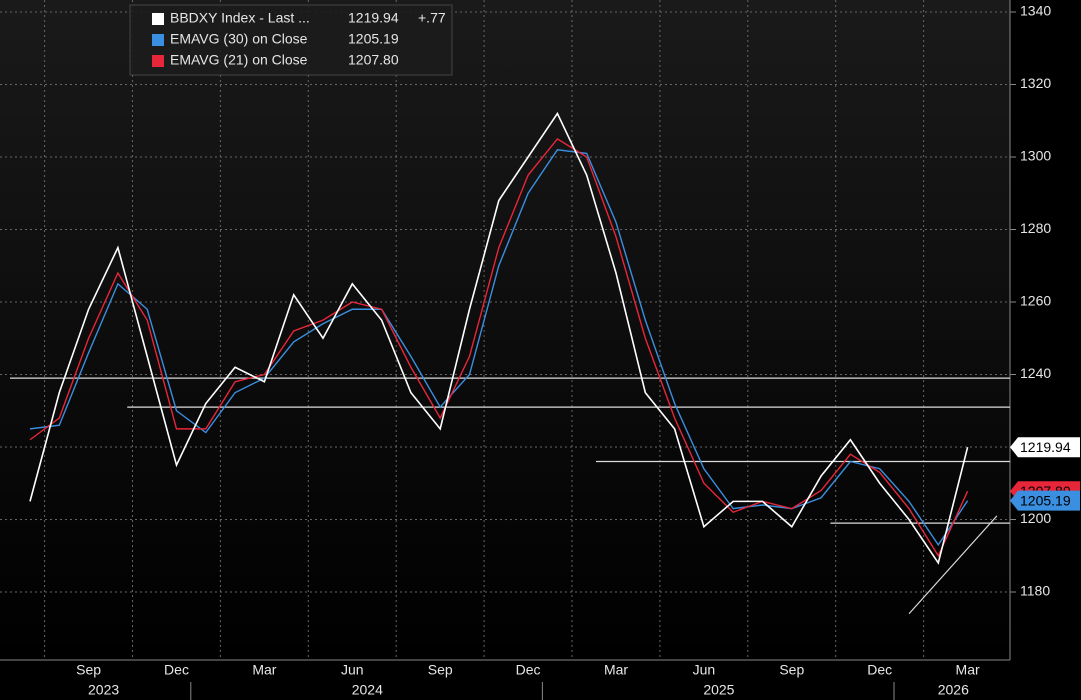  What do you see at coordinates (1035, 156) in the screenshot?
I see `y-tick-label: 1300` at bounding box center [1035, 156].